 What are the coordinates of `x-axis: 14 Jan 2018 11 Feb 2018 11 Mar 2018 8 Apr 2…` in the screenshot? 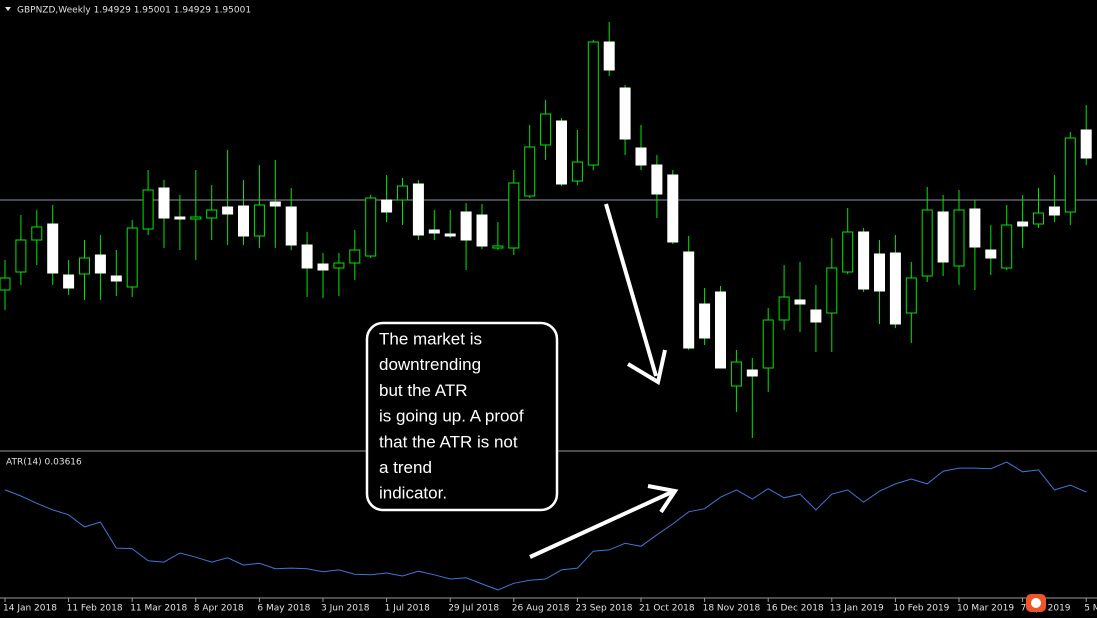 It's located at (550, 606).